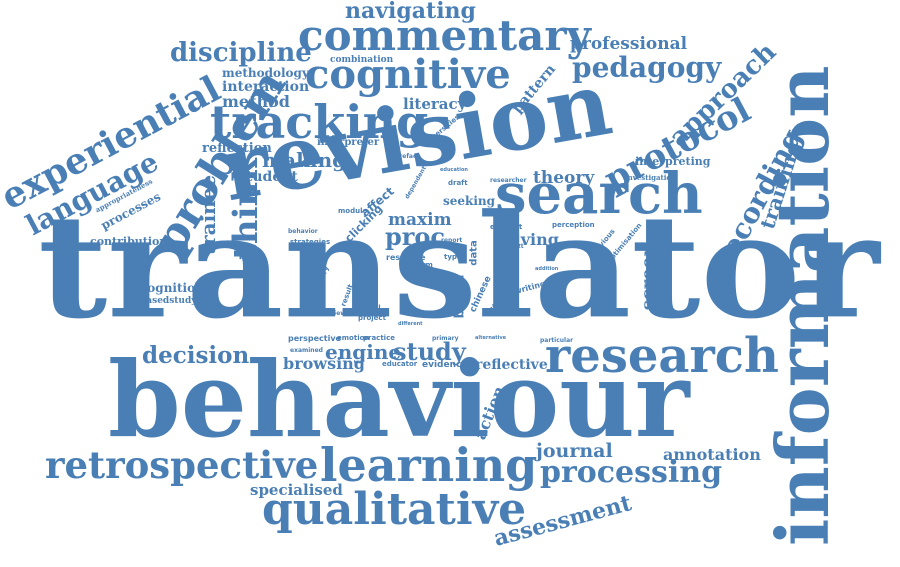 Image resolution: width=900 pixels, height=567 pixels. What do you see at coordinates (631, 472) in the screenshot?
I see `word-processing: processing` at bounding box center [631, 472].